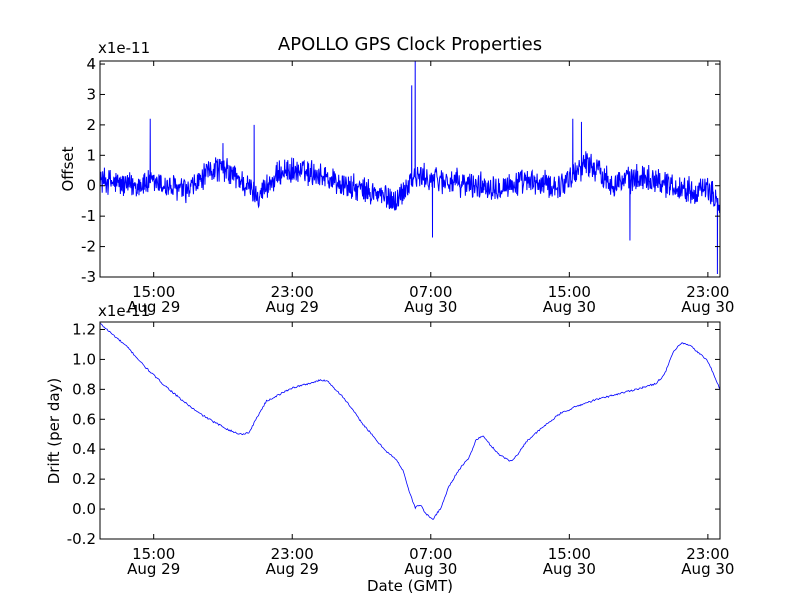  I want to click on drift-ytick-label: 1.0, so click(84, 359).